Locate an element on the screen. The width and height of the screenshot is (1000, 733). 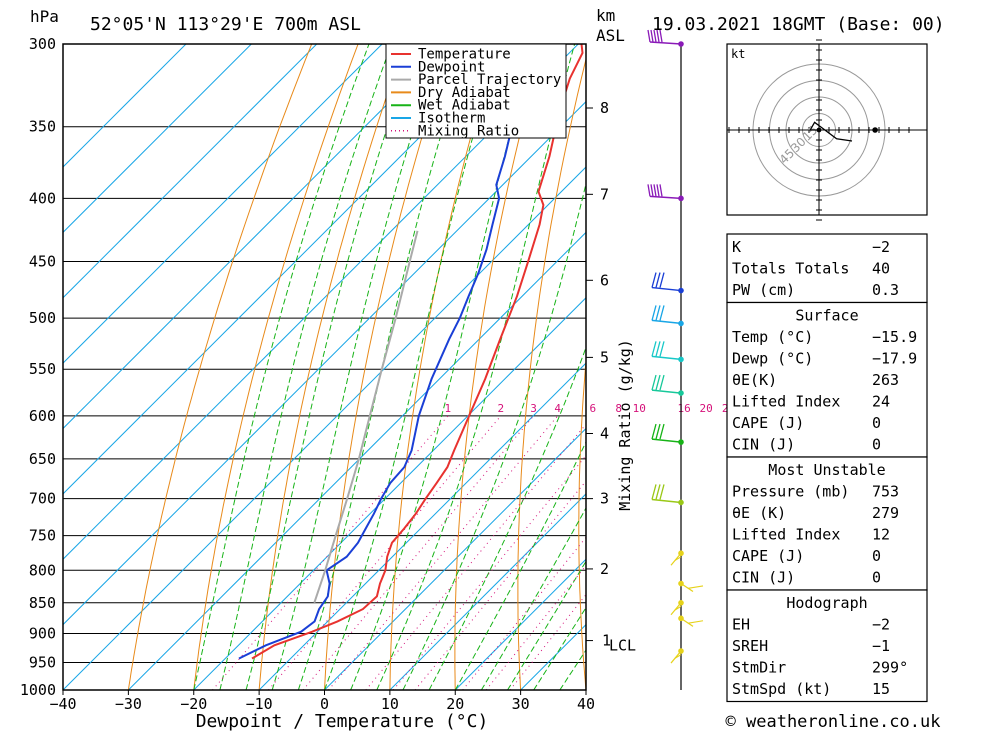
pressure-unit-label: hPa is located at coordinates (44, 16).